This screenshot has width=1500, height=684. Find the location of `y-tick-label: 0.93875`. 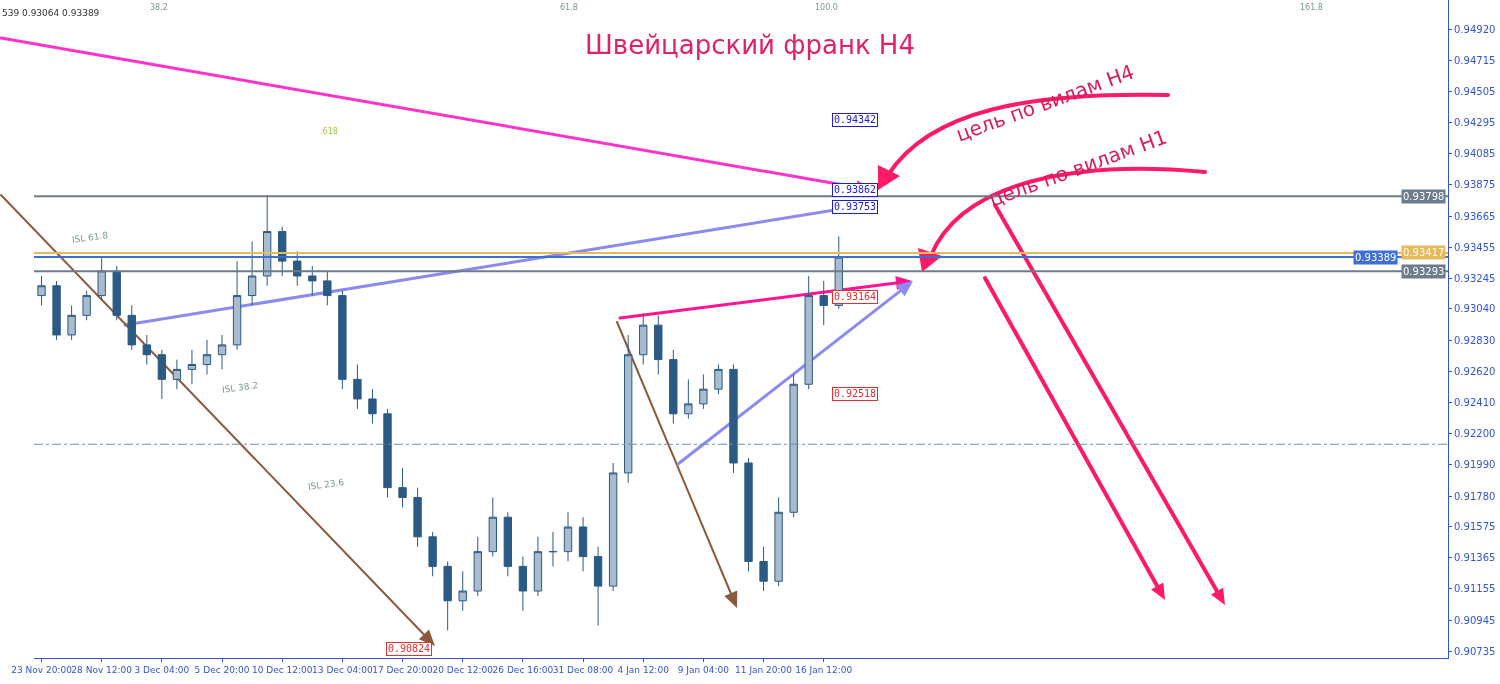

y-tick-label: 0.93875 is located at coordinates (1475, 185).